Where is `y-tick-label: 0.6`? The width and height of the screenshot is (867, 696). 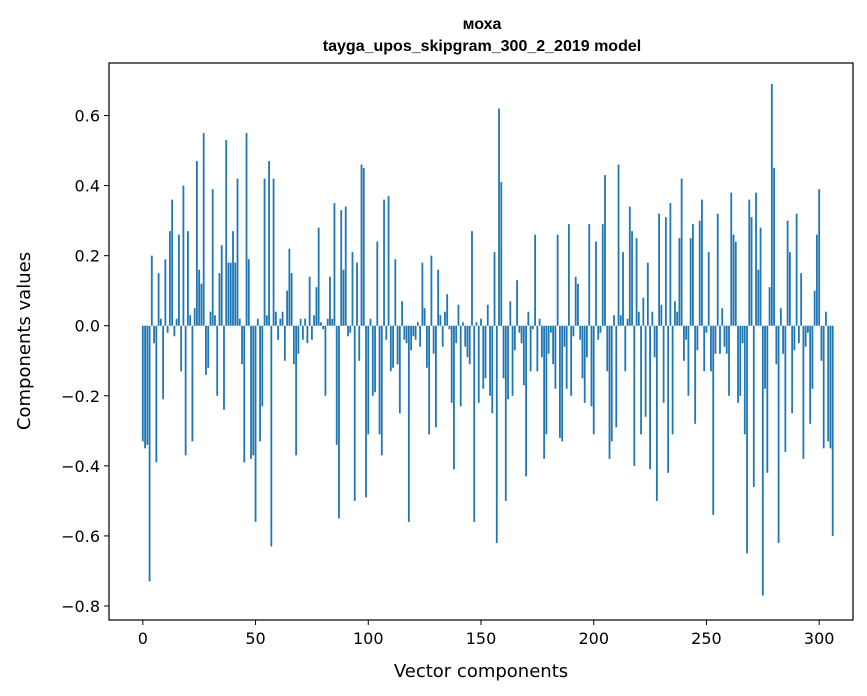 y-tick-label: 0.6 is located at coordinates (87, 116).